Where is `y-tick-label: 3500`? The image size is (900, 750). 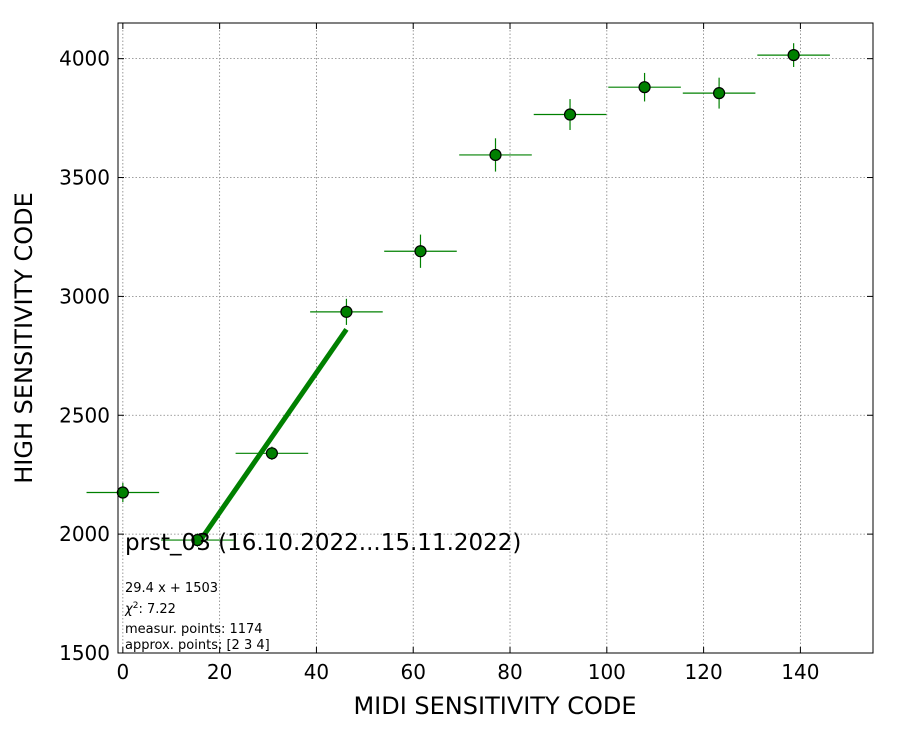 y-tick-label: 3500 is located at coordinates (84, 178).